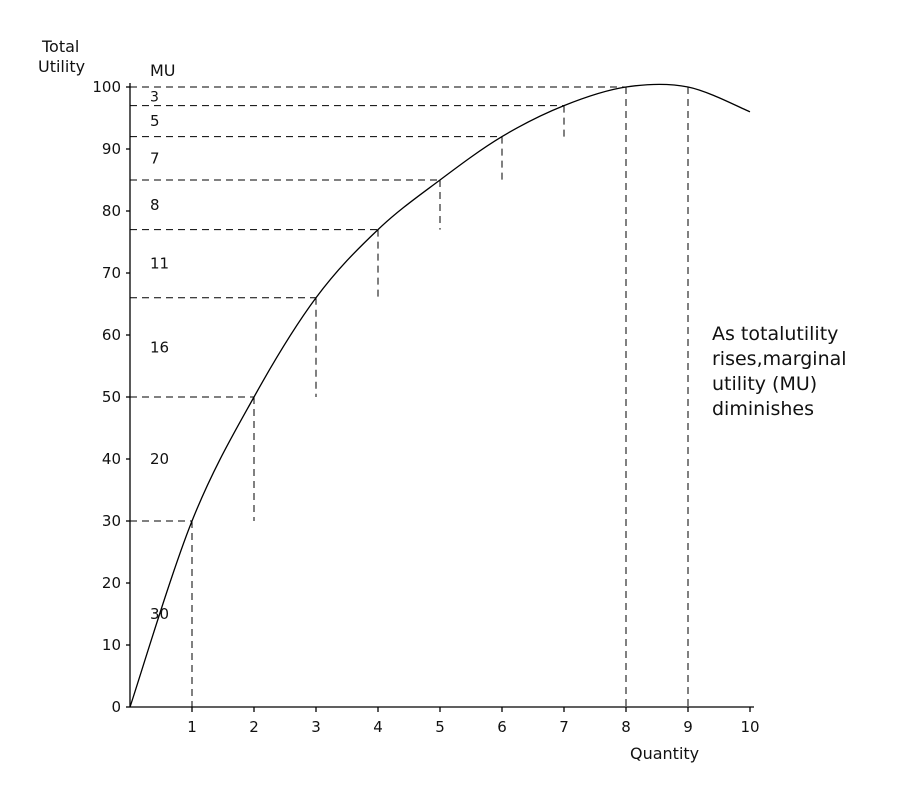 Image resolution: width=903 pixels, height=792 pixels. Describe the element at coordinates (163, 70) in the screenshot. I see `mu-header: MU` at that location.